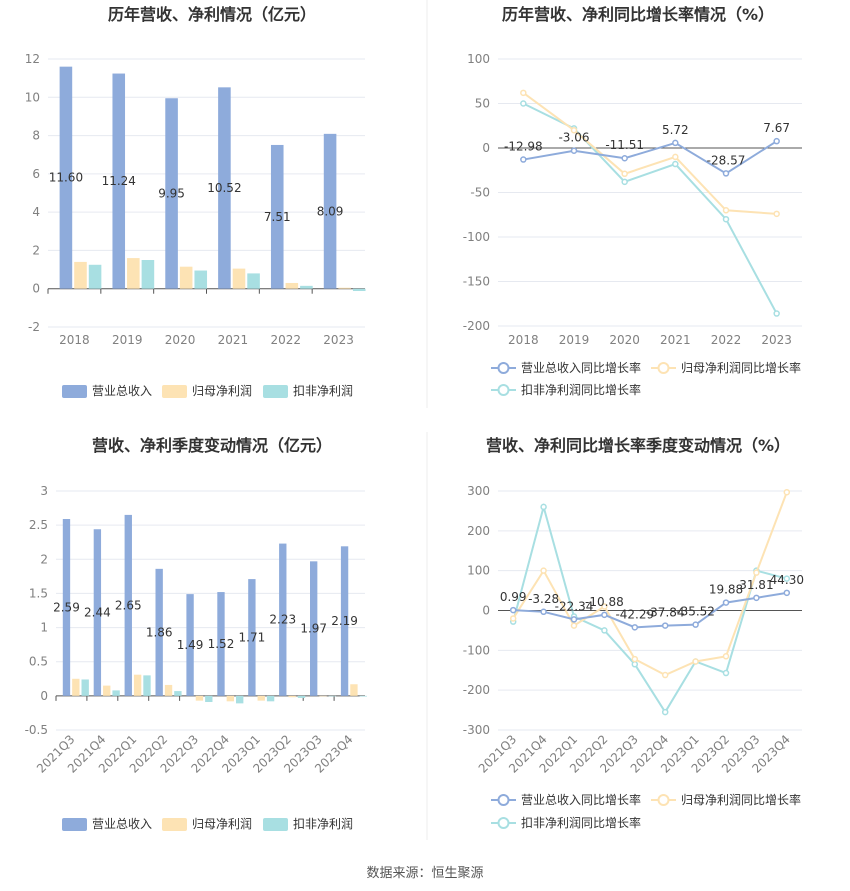  I want to click on bar-value-label: 1.71, so click(252, 637).